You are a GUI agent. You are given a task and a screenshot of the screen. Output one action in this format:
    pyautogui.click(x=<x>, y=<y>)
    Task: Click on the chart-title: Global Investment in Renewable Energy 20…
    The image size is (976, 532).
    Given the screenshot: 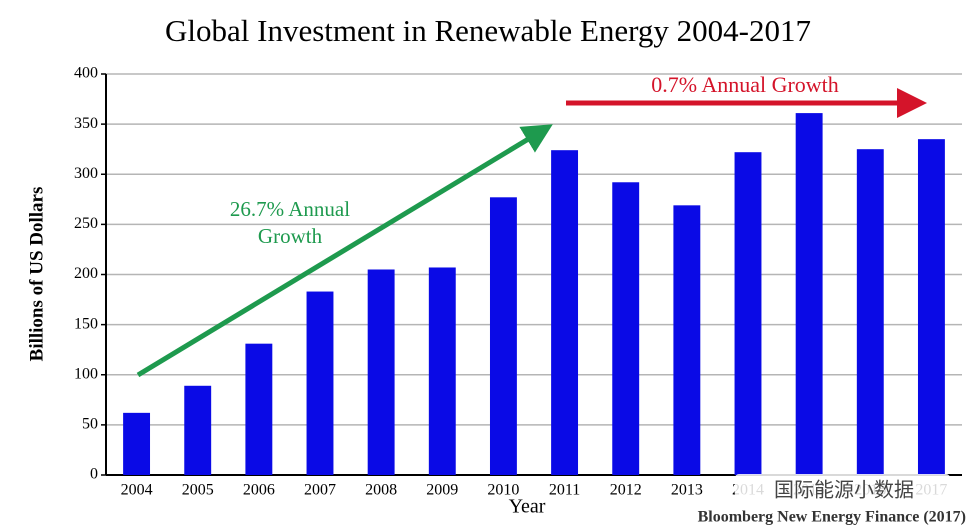 What is the action you would take?
    pyautogui.click(x=488, y=30)
    